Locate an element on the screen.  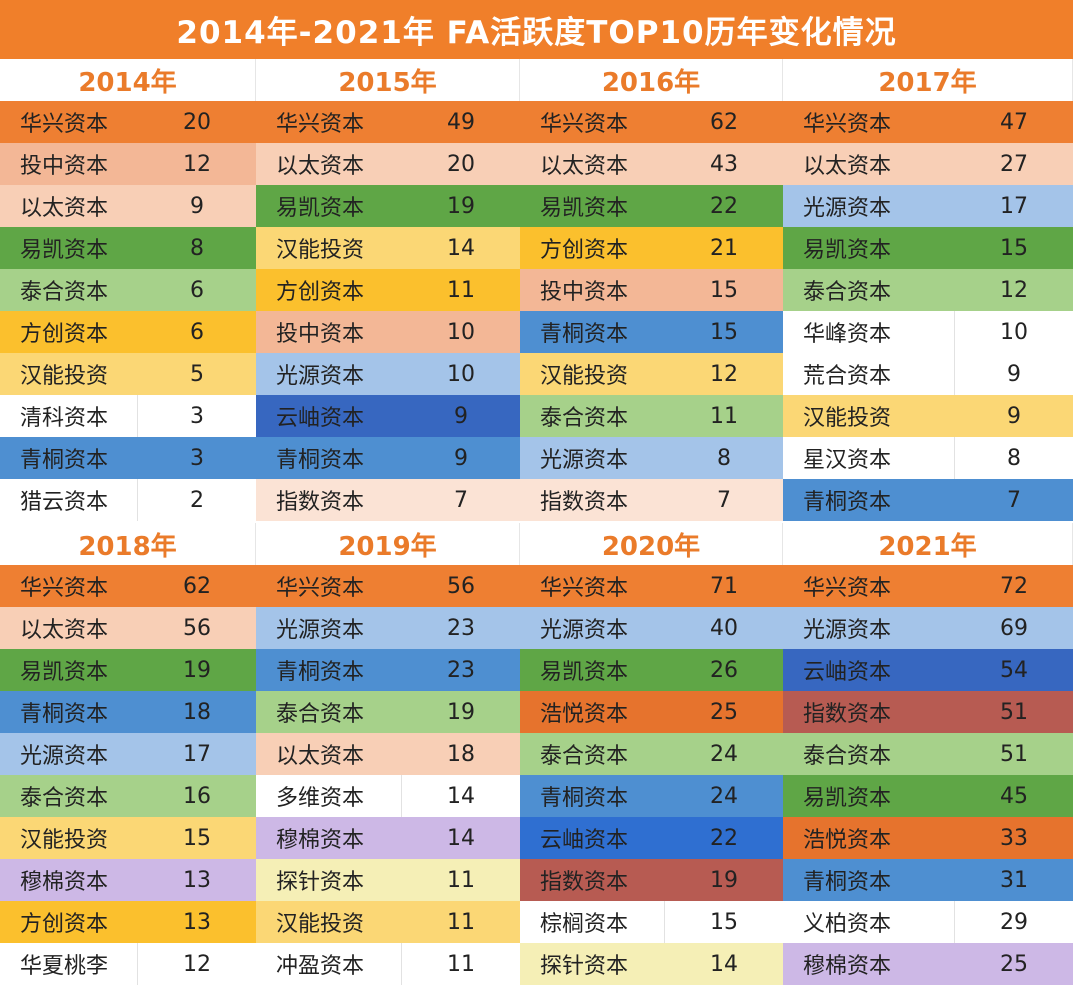
table-row: 华兴资本 62 is located at coordinates (128, 586).